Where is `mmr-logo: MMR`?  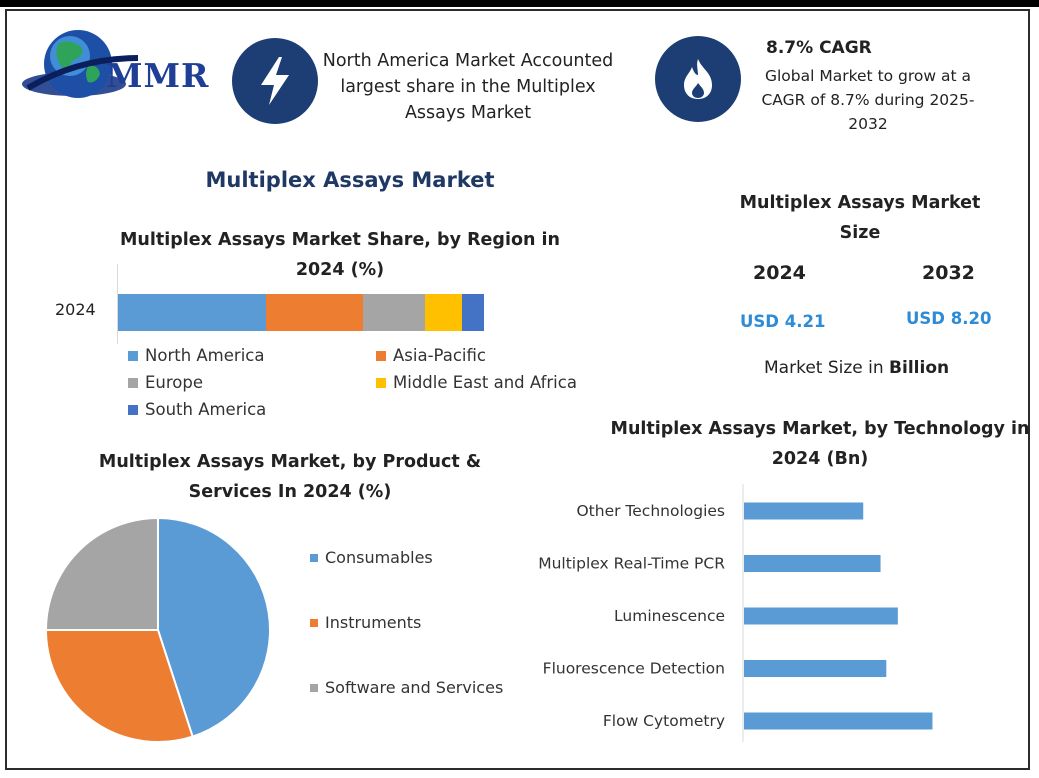
mmr-logo: MMR is located at coordinates (118, 64).